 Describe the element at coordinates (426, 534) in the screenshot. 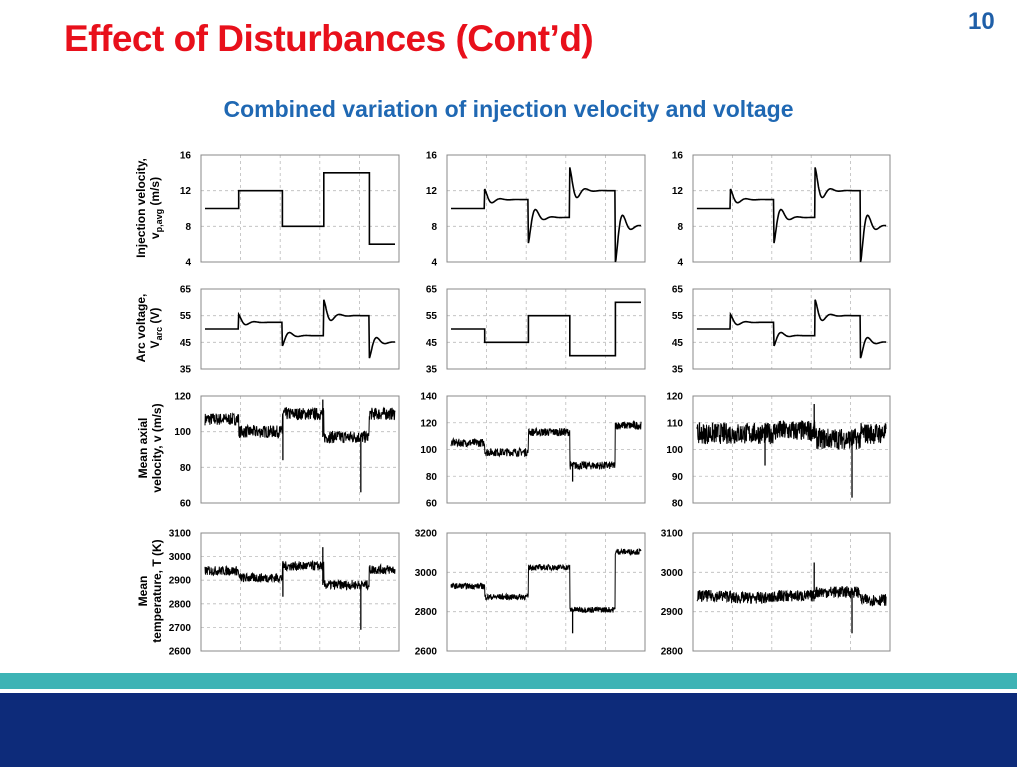

I see `y-tick-label: 3200` at that location.